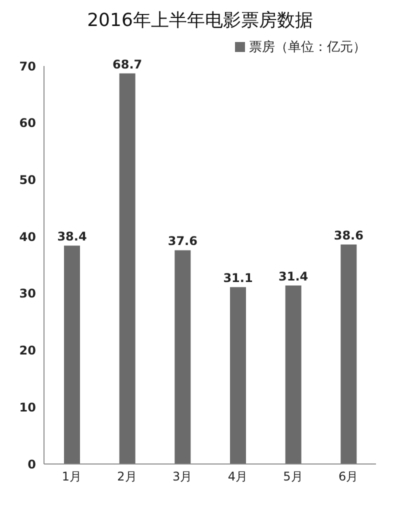 The height and width of the screenshot is (509, 400). I want to click on y-tick-label: 50, so click(27, 179).